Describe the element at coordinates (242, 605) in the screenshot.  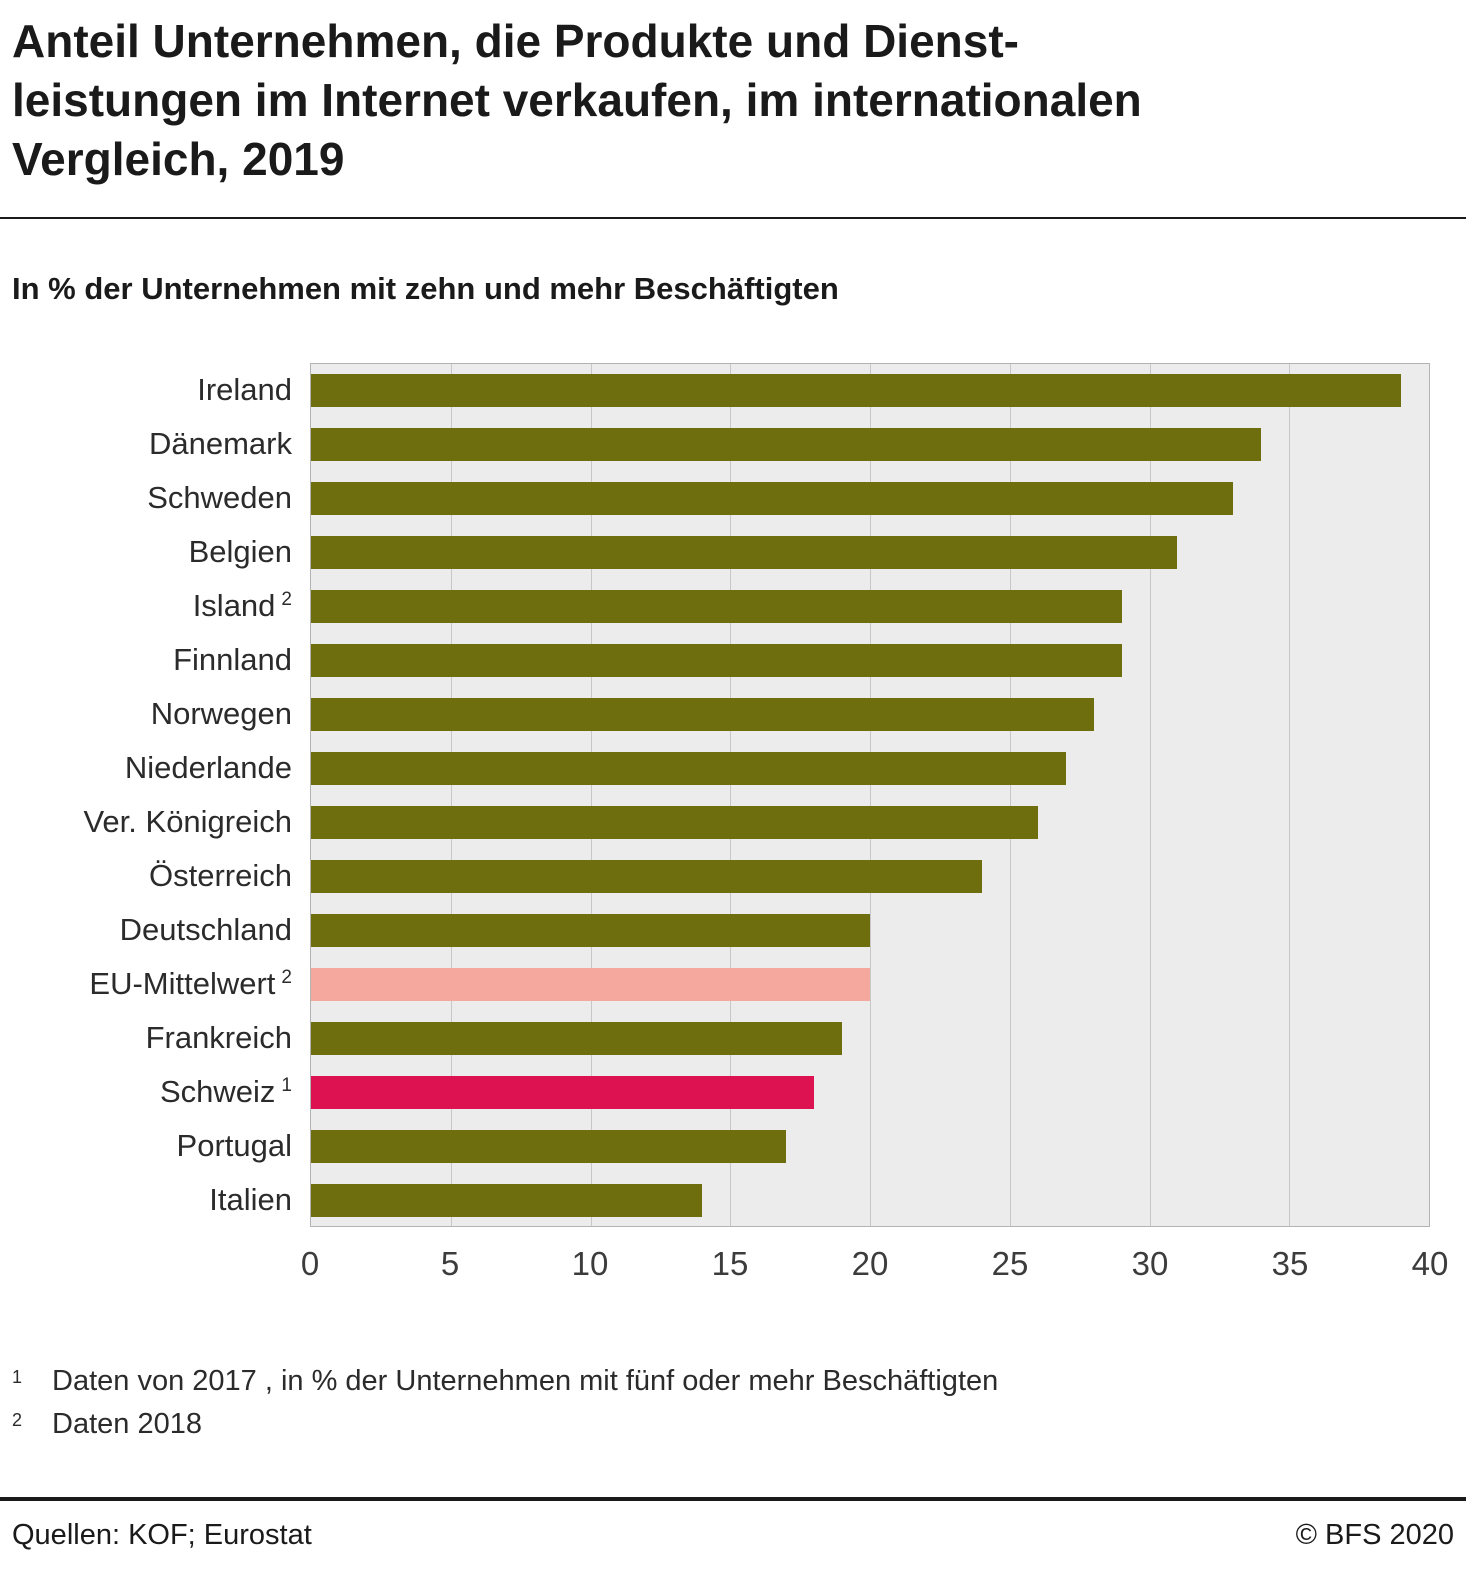
I see `category-label: Island 2` at that location.